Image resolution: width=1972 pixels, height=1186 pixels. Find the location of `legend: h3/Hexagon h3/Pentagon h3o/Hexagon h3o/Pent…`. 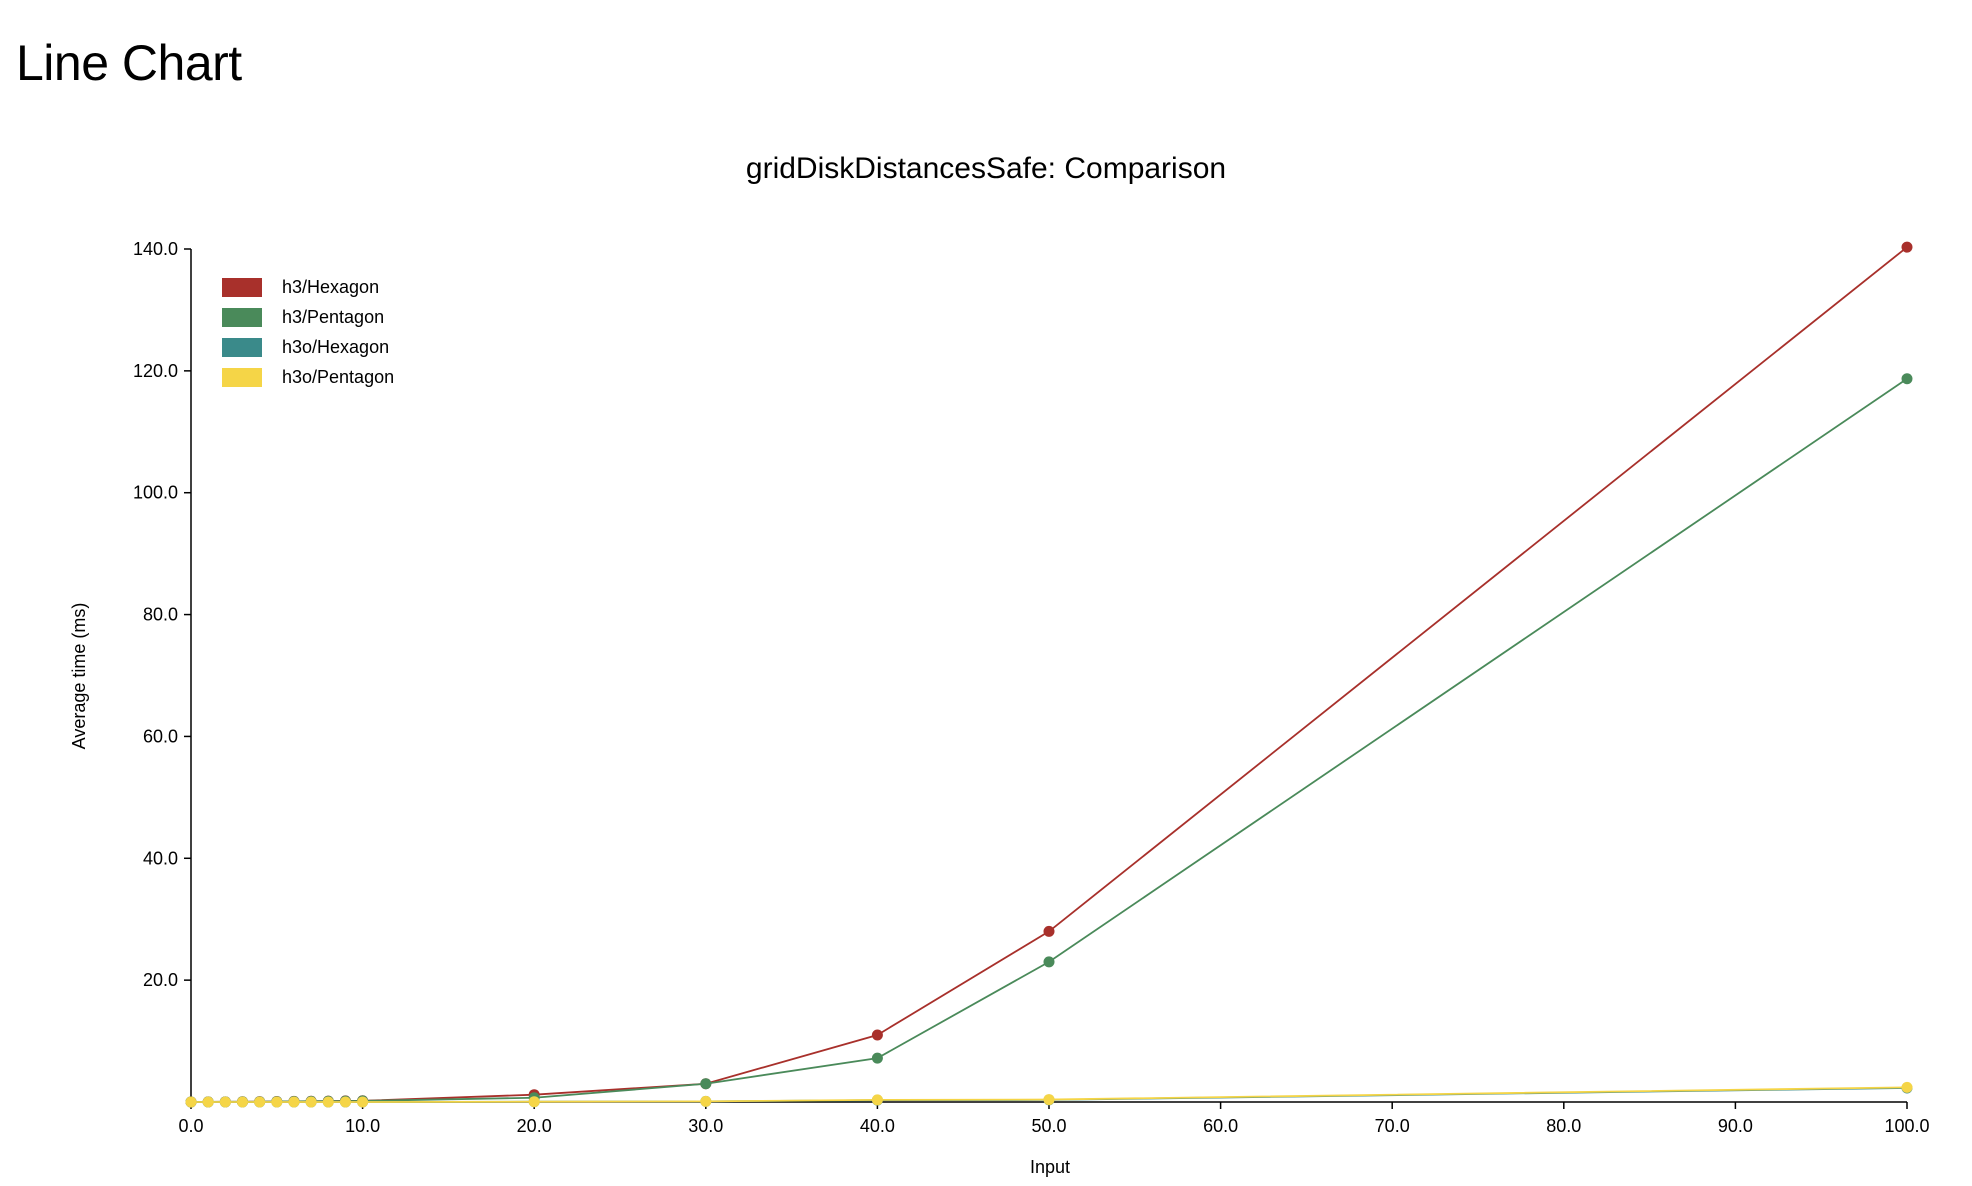

legend: h3/Hexagon h3/Pentagon h3o/Hexagon h3o/Pent… is located at coordinates (308, 332).